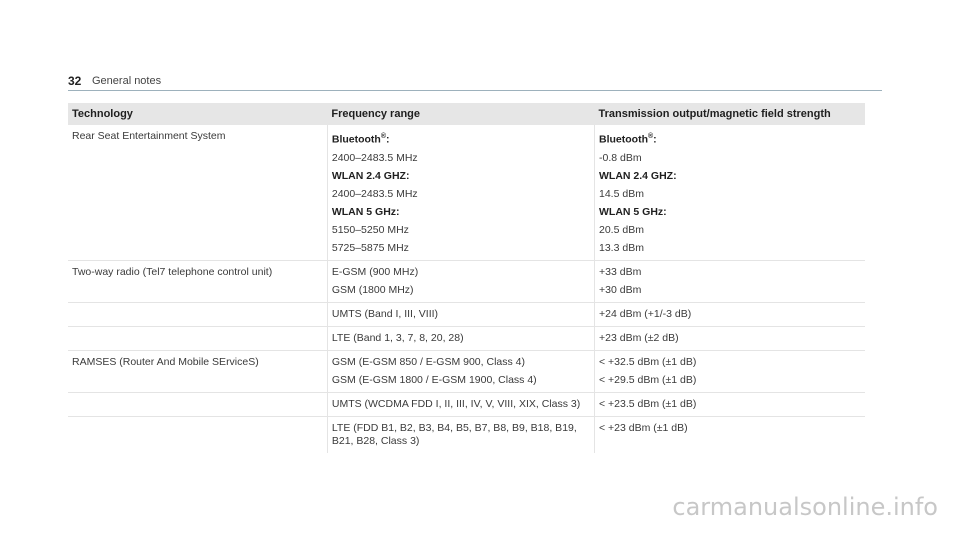 The height and width of the screenshot is (533, 960). What do you see at coordinates (372, 289) in the screenshot?
I see `line-text: GSM (1800 MHz)` at bounding box center [372, 289].